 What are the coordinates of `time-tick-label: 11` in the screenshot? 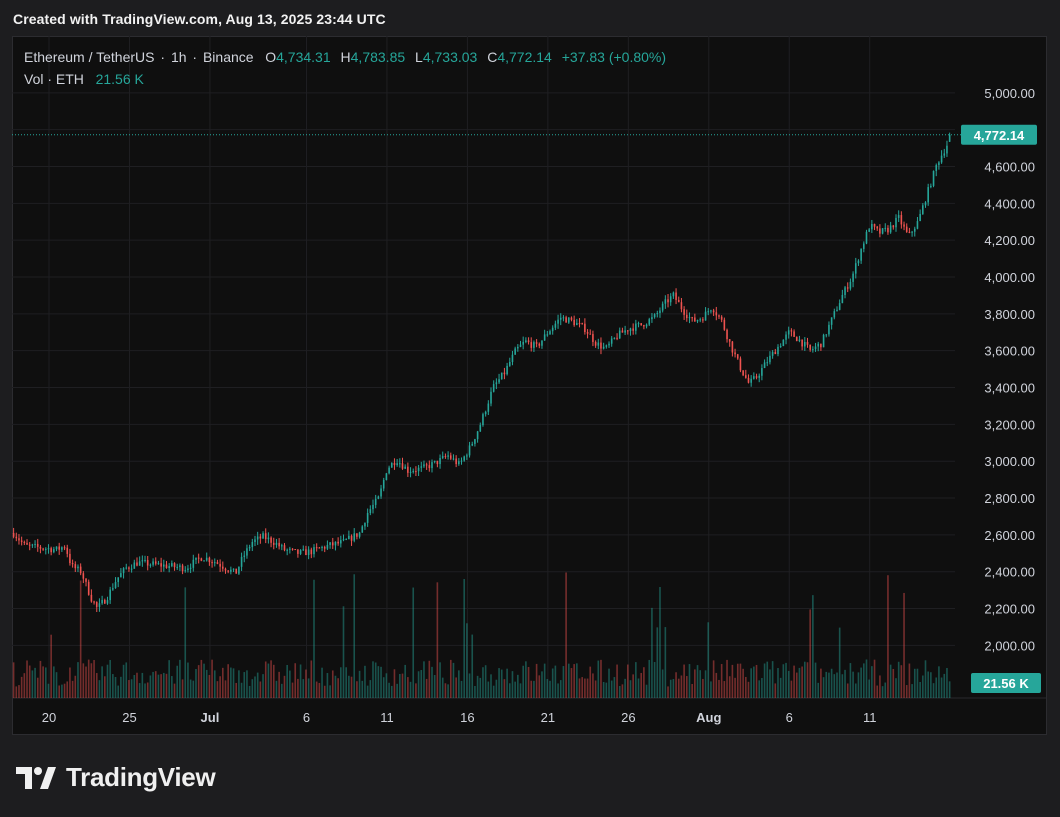 It's located at (387, 717).